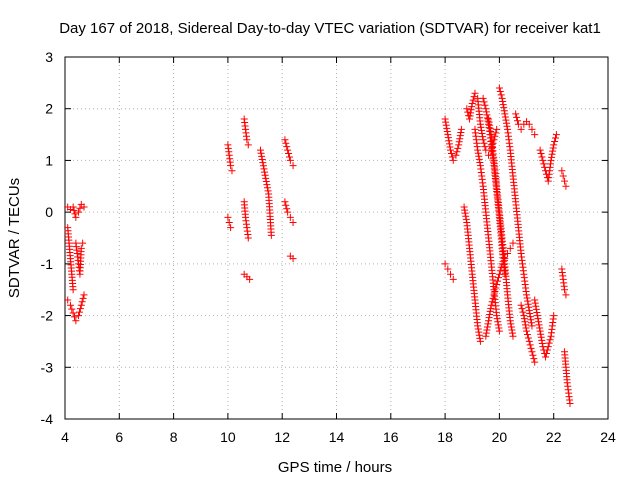  I want to click on y-tick-labels: -4 -3 -2 -1 0 1 2 3, so click(47, 238).